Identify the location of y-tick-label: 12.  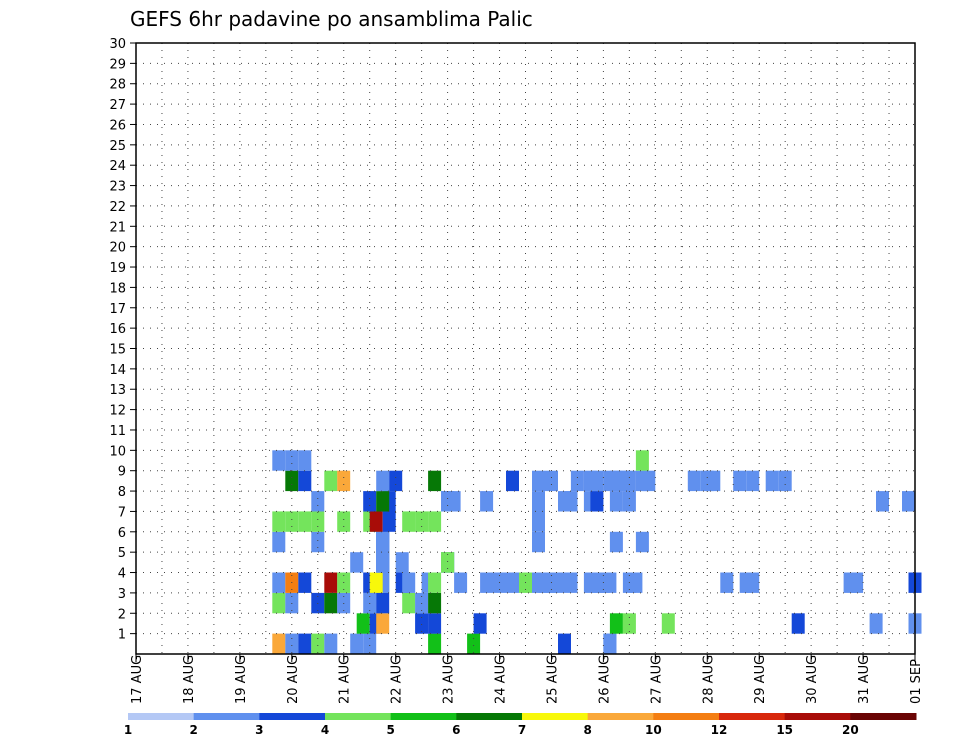
(117, 411).